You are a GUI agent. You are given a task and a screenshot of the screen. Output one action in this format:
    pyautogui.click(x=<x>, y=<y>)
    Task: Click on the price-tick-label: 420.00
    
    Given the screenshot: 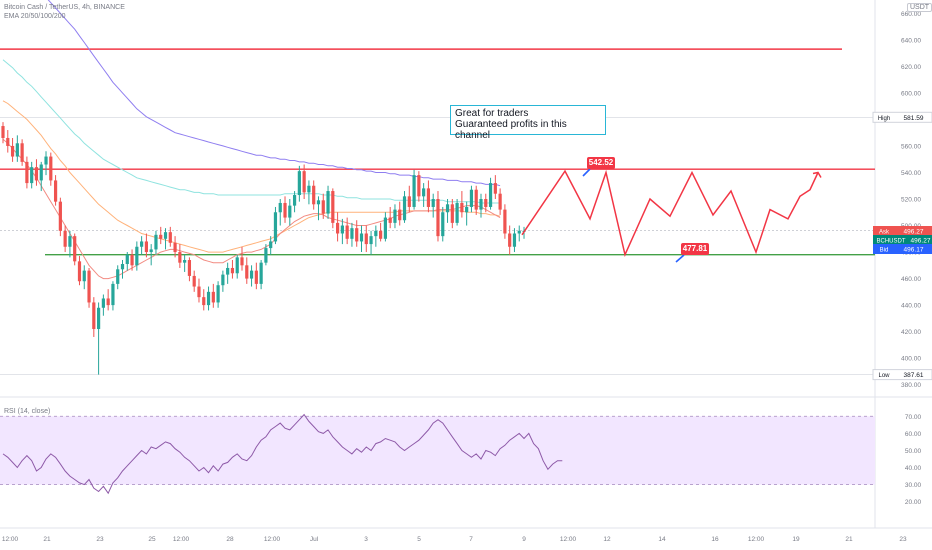 What is the action you would take?
    pyautogui.click(x=911, y=332)
    